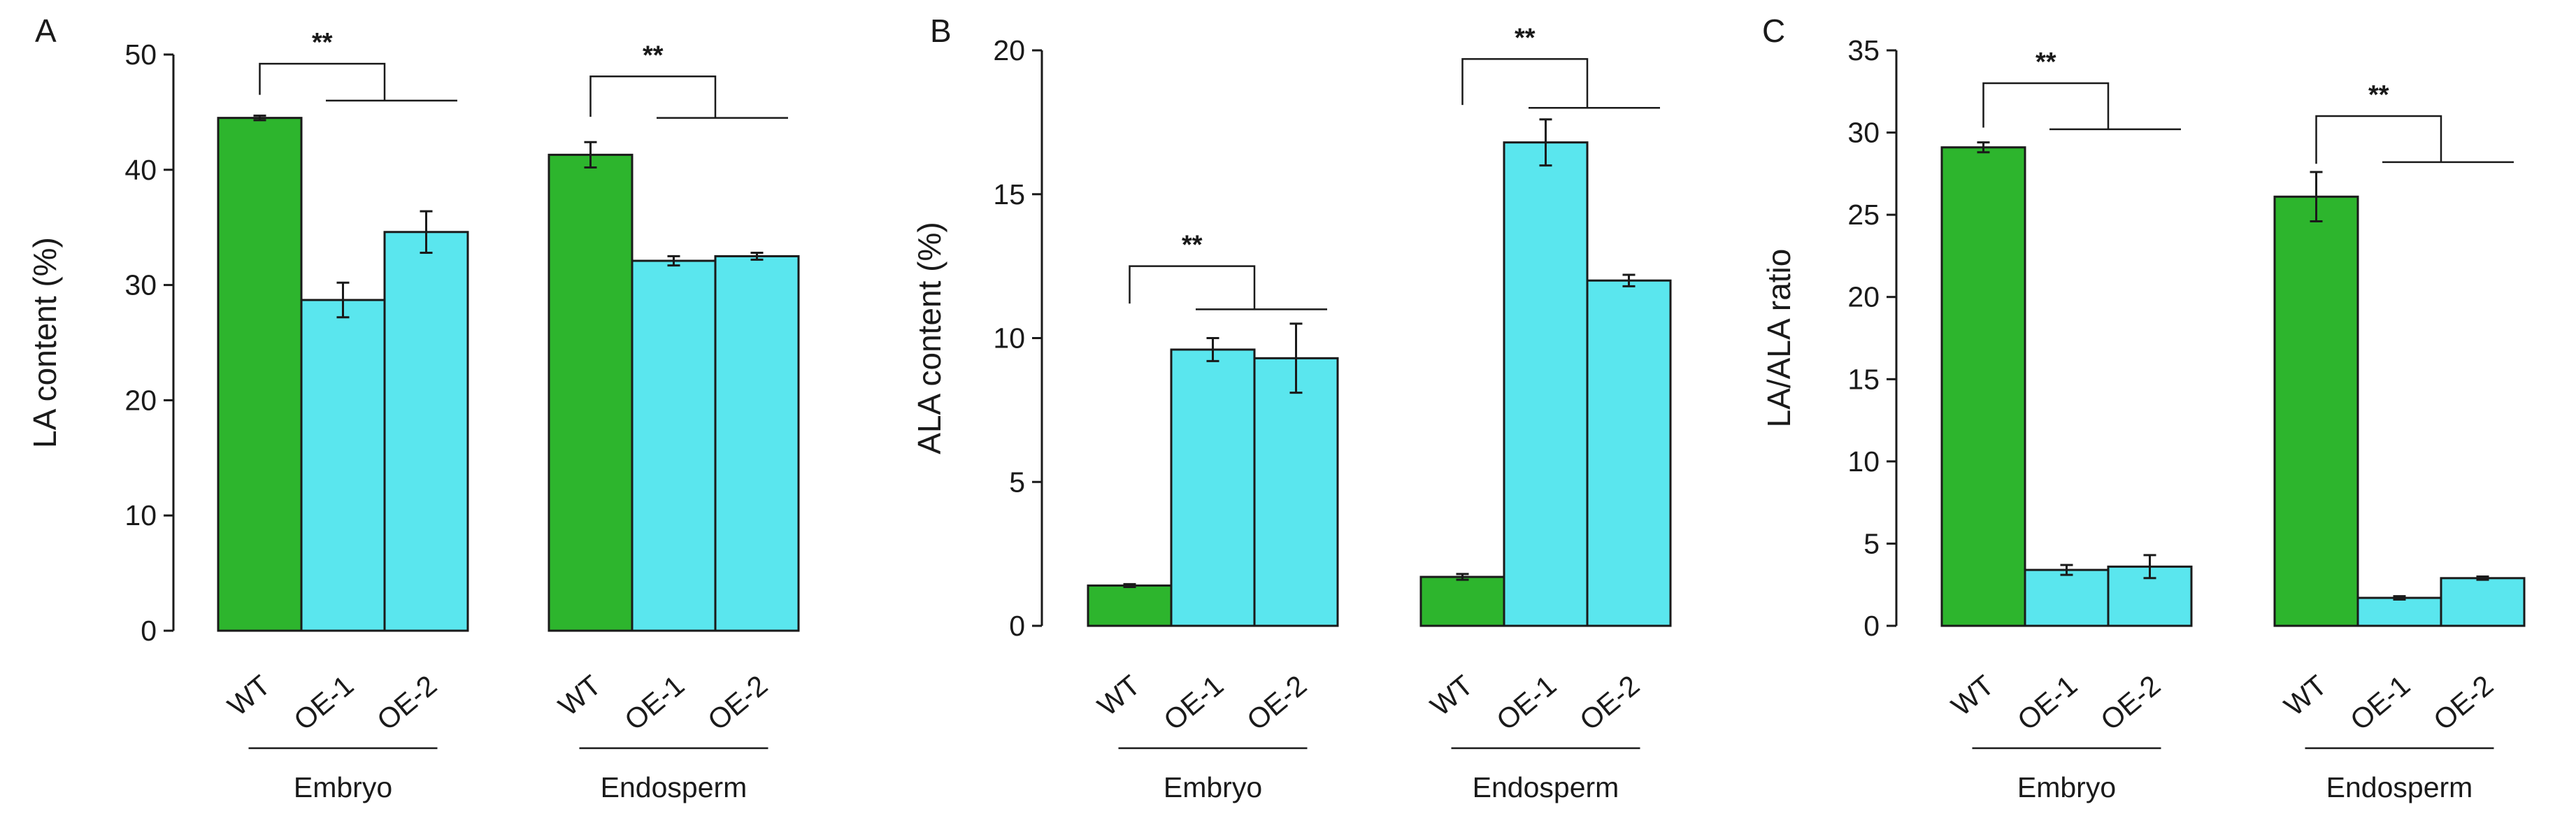  Describe the element at coordinates (45, 342) in the screenshot. I see `panel-a-y-axis-label: LA content (%)` at that location.